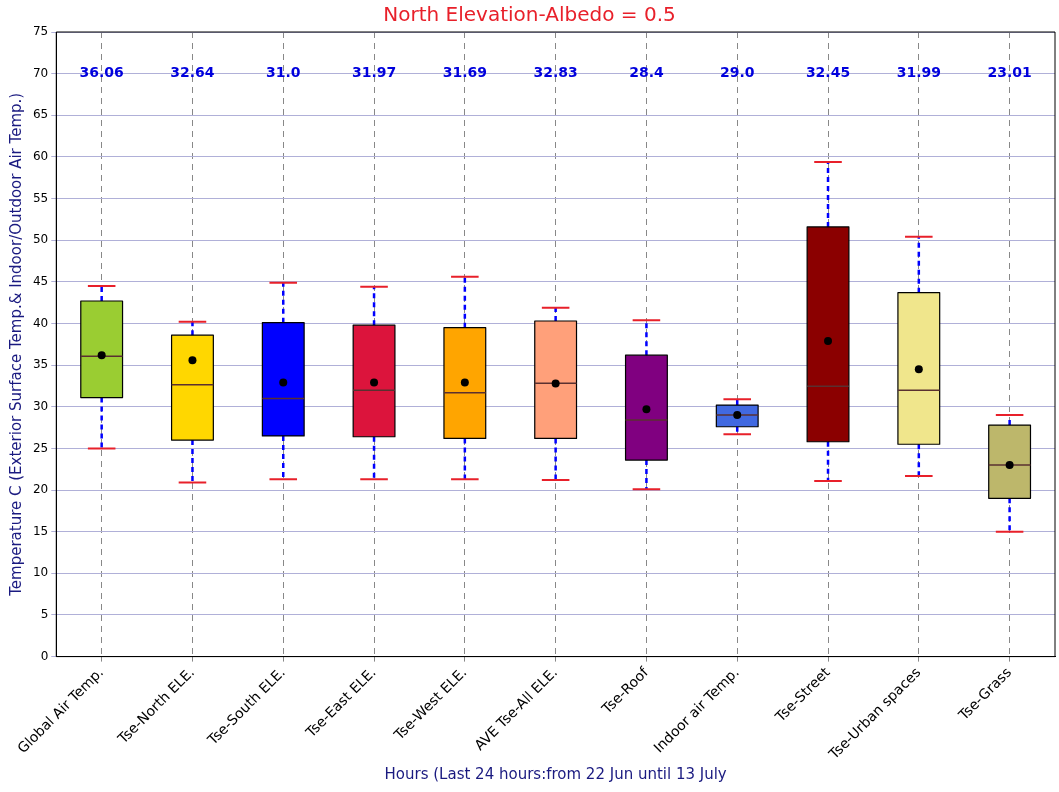 Image resolution: width=1059 pixels, height=792 pixels. Describe the element at coordinates (44, 655) in the screenshot. I see `y-tick-label: 0` at that location.